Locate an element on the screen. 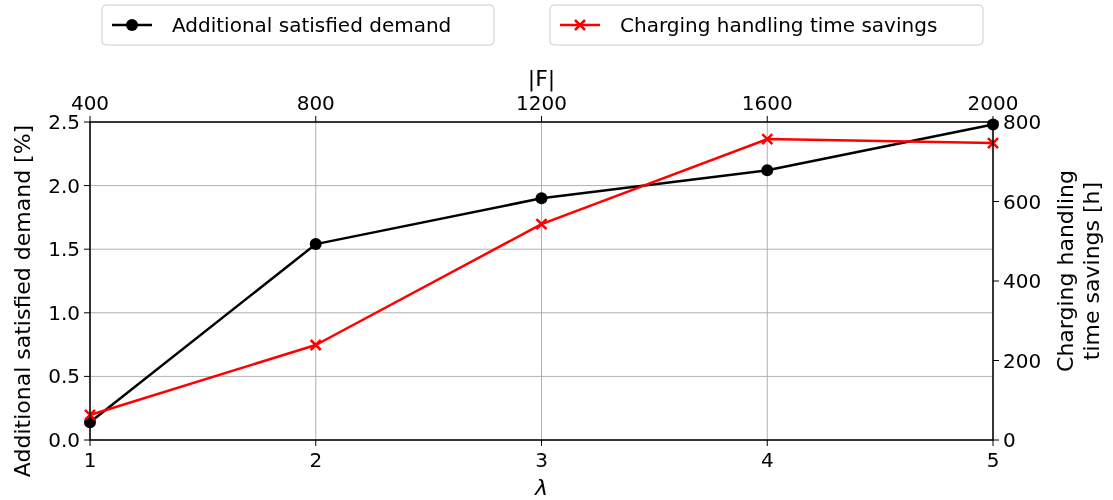 The height and width of the screenshot is (500, 1113). y-axis-title: Additional satisfied demand [%] is located at coordinates (22, 301).